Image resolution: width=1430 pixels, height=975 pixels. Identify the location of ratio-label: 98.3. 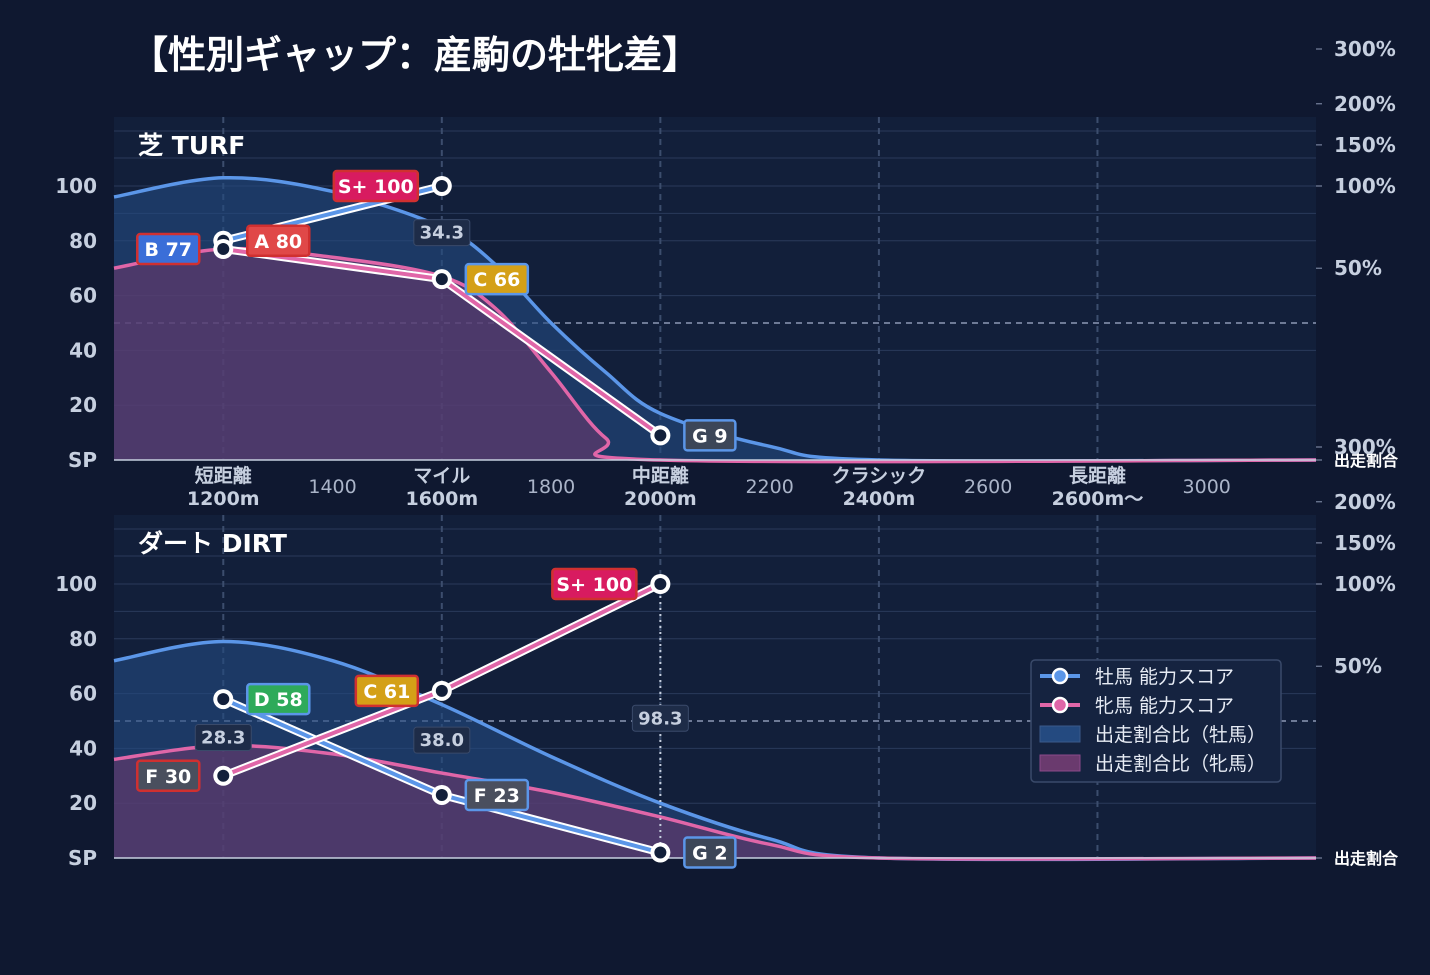
(660, 718).